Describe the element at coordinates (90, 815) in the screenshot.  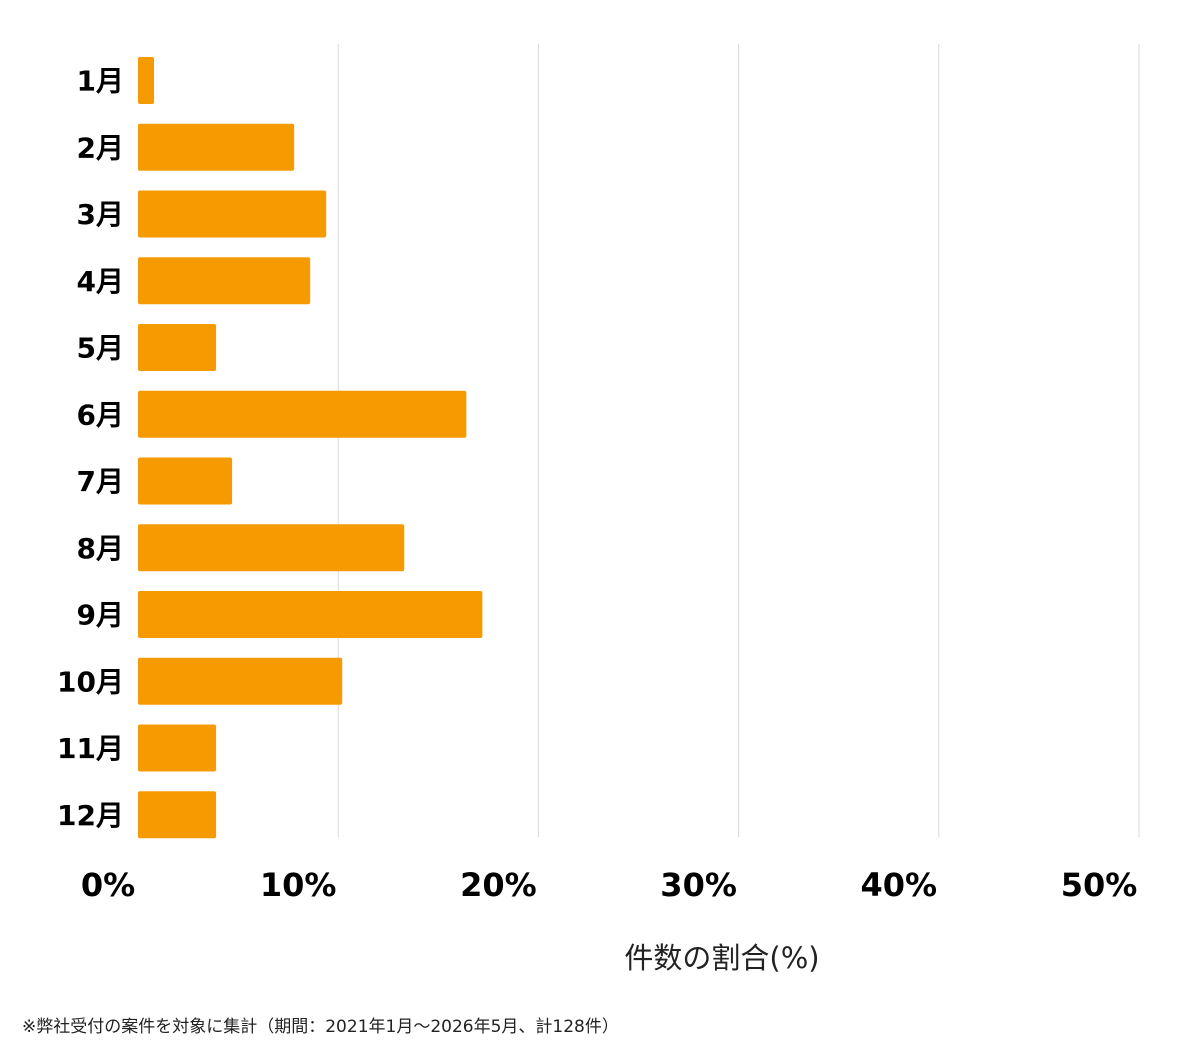
I see `category-label: 12月` at that location.